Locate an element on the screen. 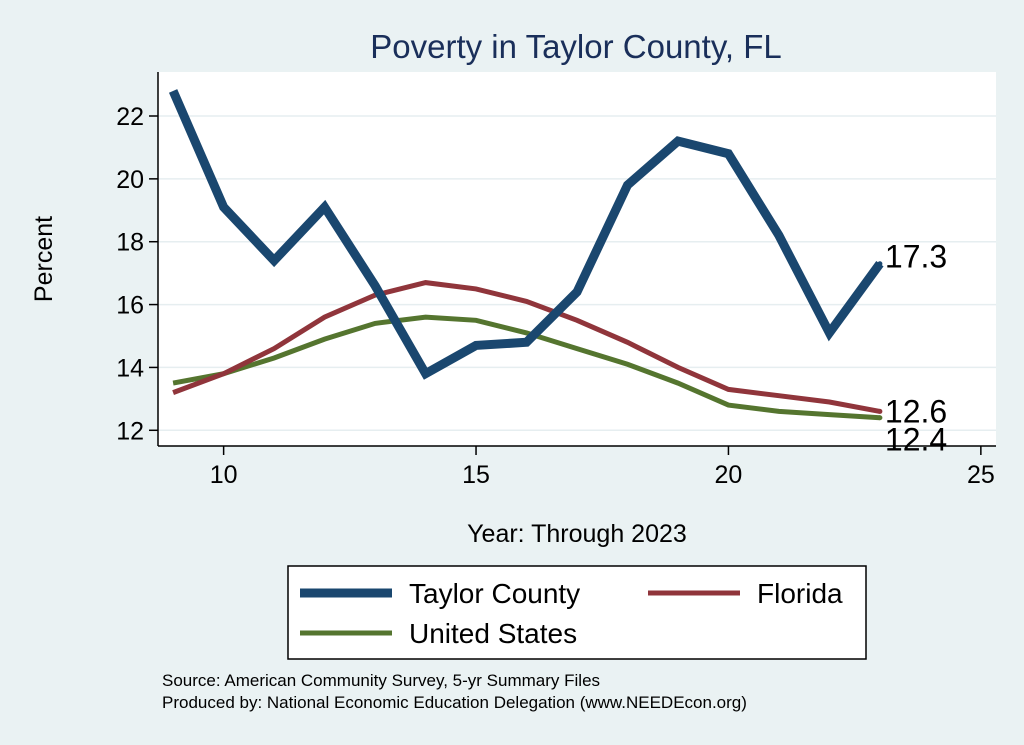  x-axis-title: Year: Through 2023 is located at coordinates (577, 534).